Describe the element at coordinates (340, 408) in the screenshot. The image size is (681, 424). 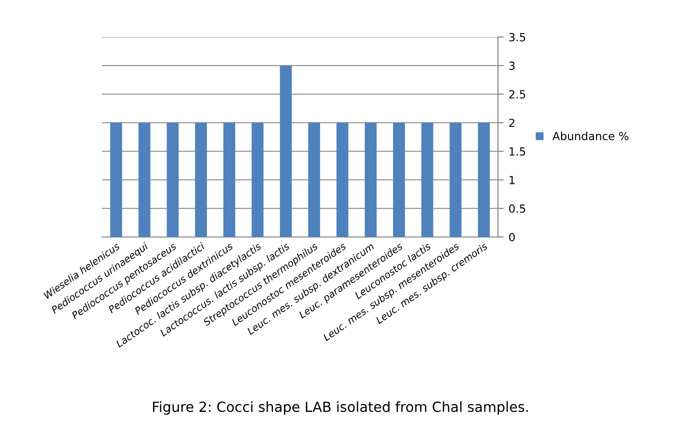
I see `caption: Figure 2: Cocci shape LAB isolated from Chal samples.` at that location.